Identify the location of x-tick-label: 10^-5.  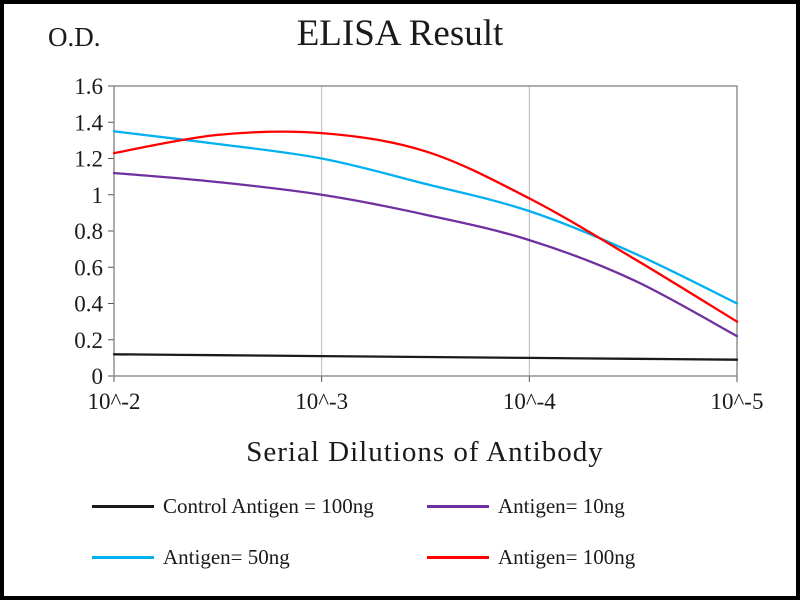
(737, 401).